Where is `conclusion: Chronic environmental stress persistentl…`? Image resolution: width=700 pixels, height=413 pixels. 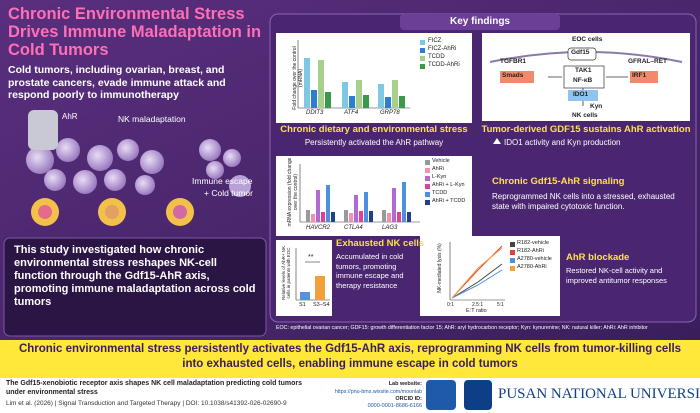
conclusion: Chronic environmental stress persistentl… is located at coordinates (350, 356).